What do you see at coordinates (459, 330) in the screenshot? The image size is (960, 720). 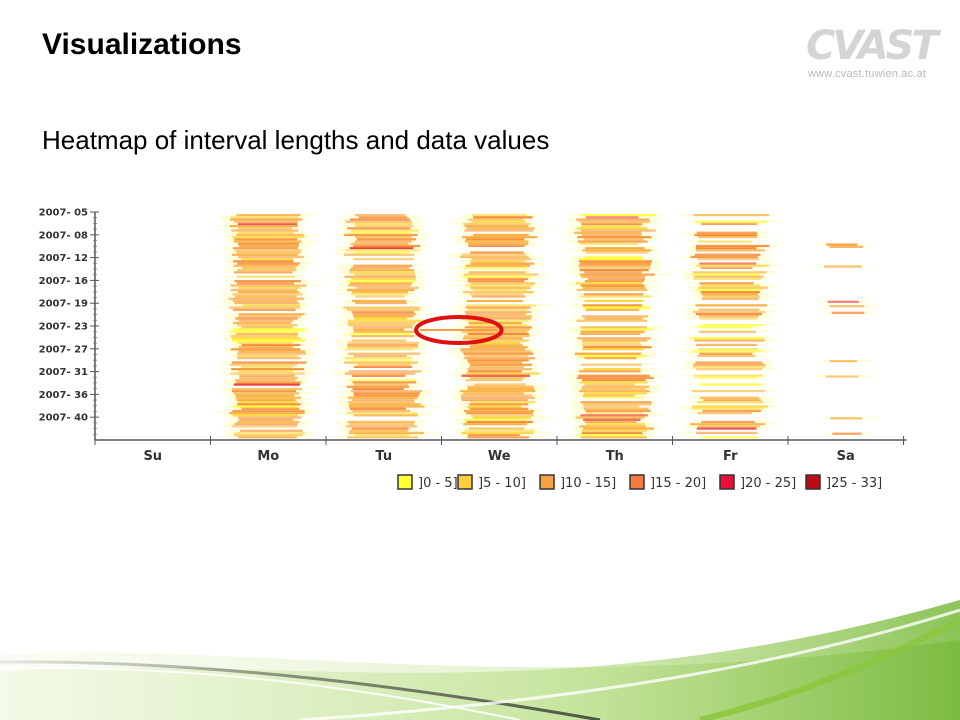 I see `highlight-layer` at bounding box center [459, 330].